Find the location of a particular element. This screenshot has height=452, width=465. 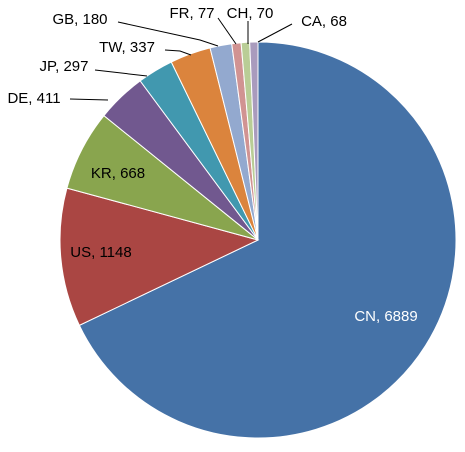

data-label: JP, 297 is located at coordinates (64, 66).